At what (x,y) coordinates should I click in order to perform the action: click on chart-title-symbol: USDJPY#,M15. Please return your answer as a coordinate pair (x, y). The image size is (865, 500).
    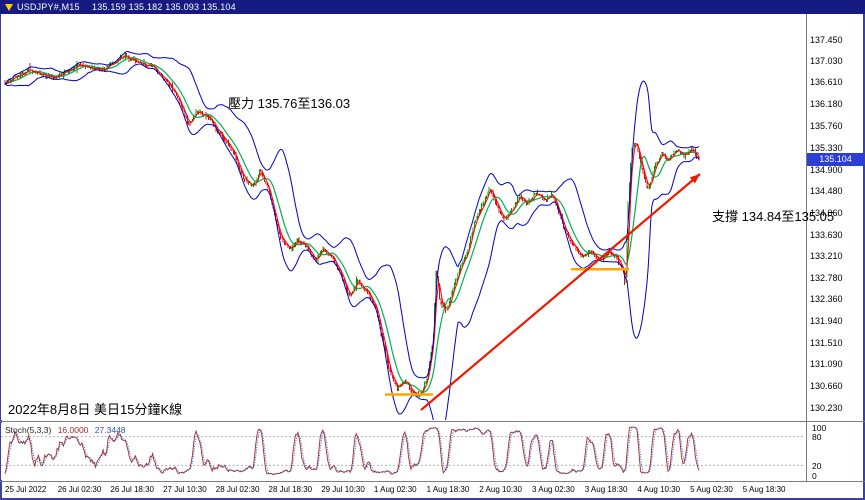
    Looking at the image, I should click on (48, 7).